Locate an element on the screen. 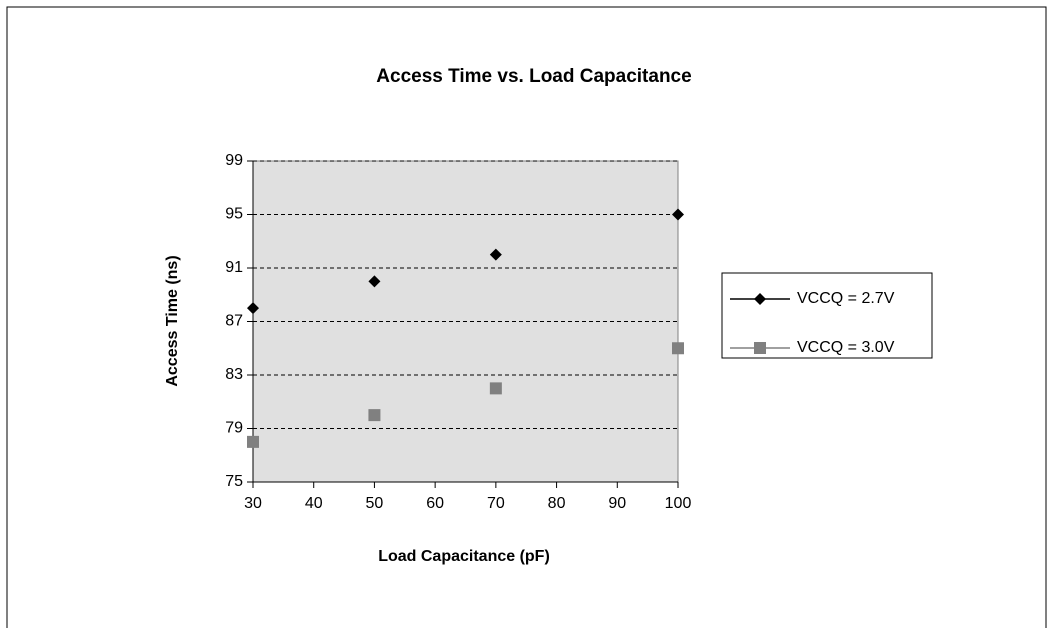  y-tick-label: 91 is located at coordinates (234, 267).